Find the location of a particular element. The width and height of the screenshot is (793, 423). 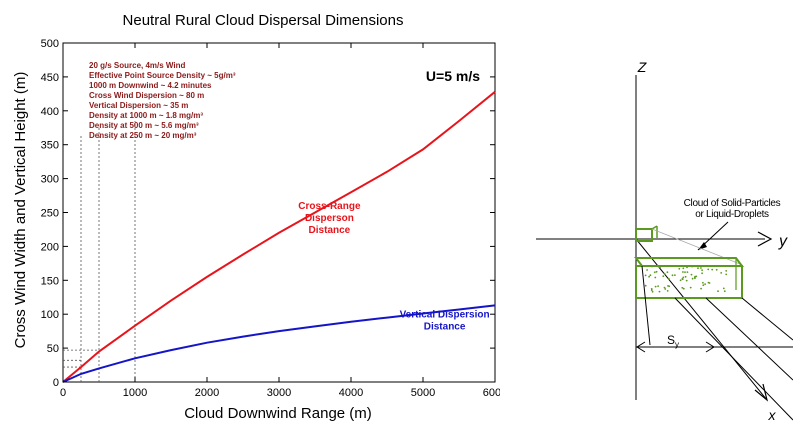

y-axis-label: Cross Wind Width and Vertical Height (m) is located at coordinates (20, 210).